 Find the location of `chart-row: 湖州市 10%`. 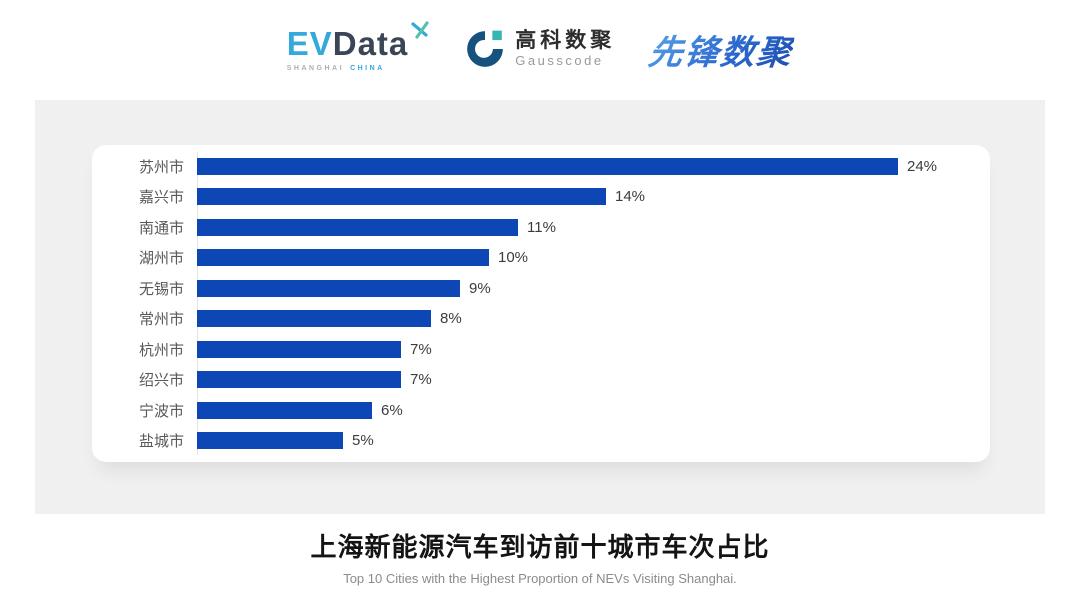

chart-row: 湖州市 10% is located at coordinates (529, 258).